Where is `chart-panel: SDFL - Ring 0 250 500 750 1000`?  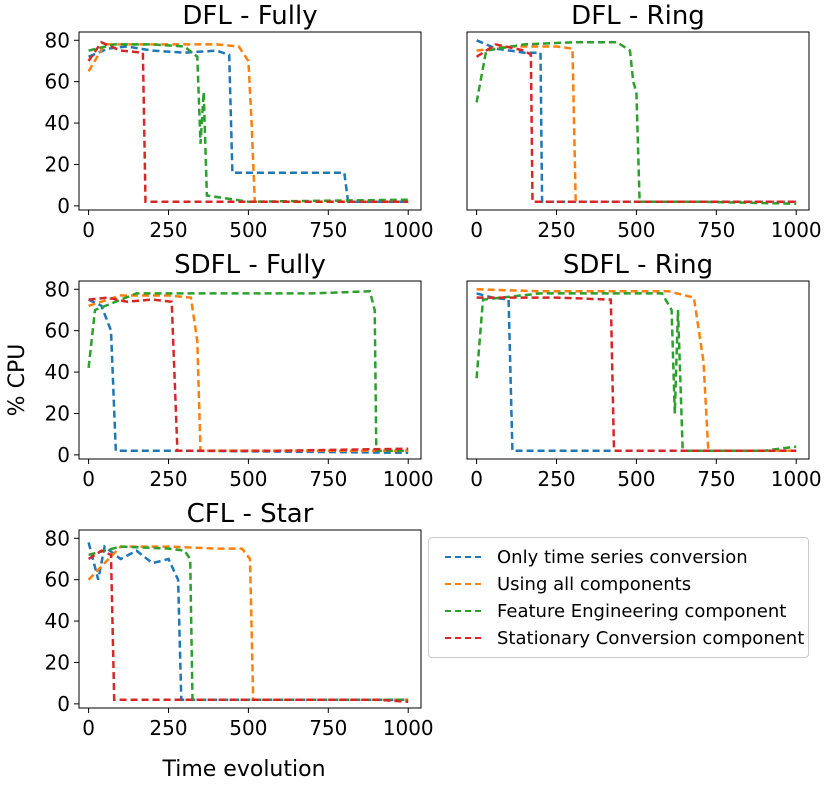
chart-panel: SDFL - Ring 0 250 500 750 1000 is located at coordinates (644, 370).